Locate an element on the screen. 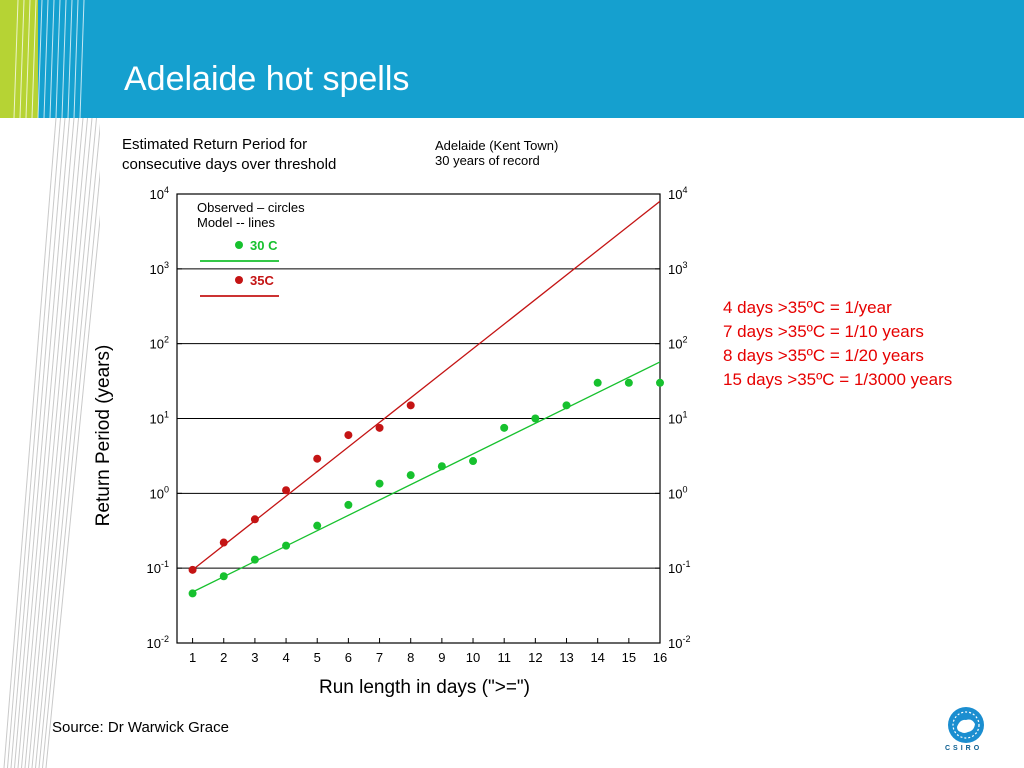 The width and height of the screenshot is (1024, 768). logo-text: CSIRO is located at coordinates (964, 748).